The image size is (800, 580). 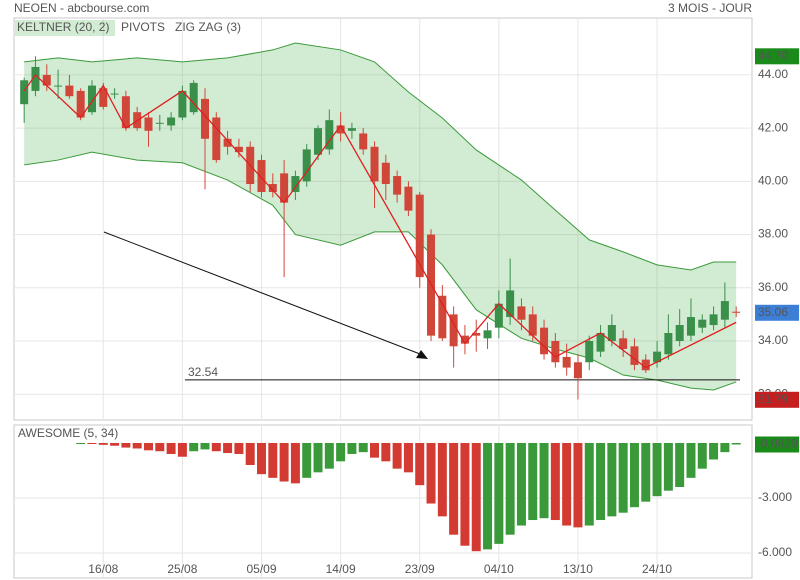 I want to click on arrow-head, so click(x=422, y=354).